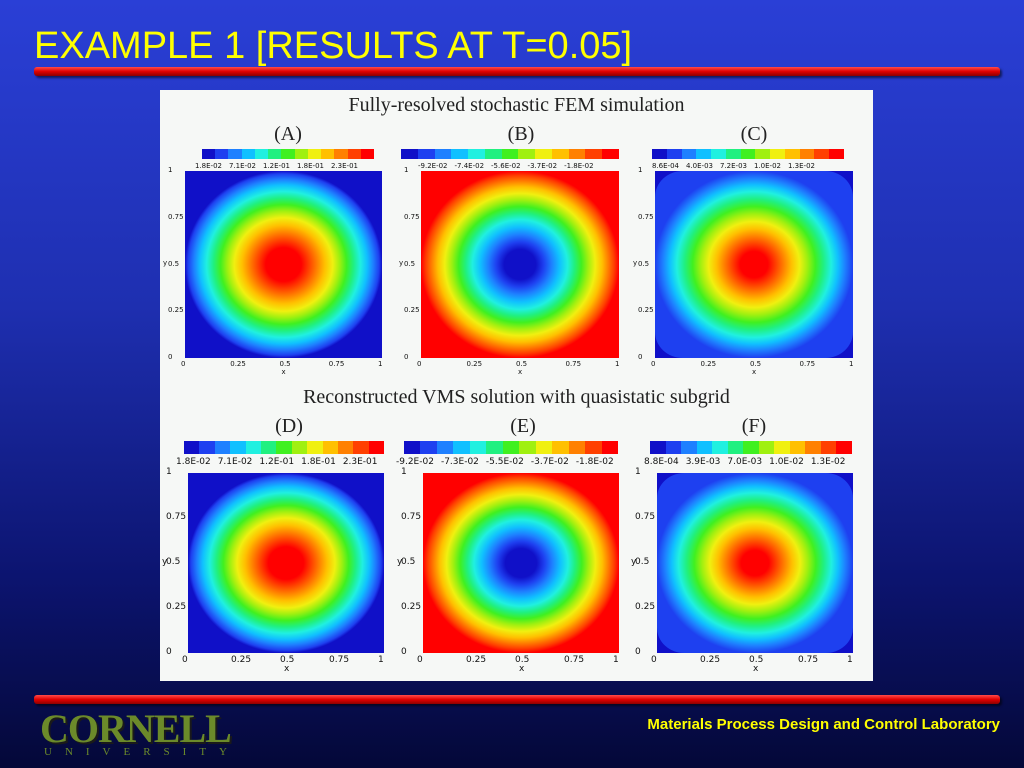  I want to click on colorbar-tick-label: 4.0E-03, so click(699, 166).